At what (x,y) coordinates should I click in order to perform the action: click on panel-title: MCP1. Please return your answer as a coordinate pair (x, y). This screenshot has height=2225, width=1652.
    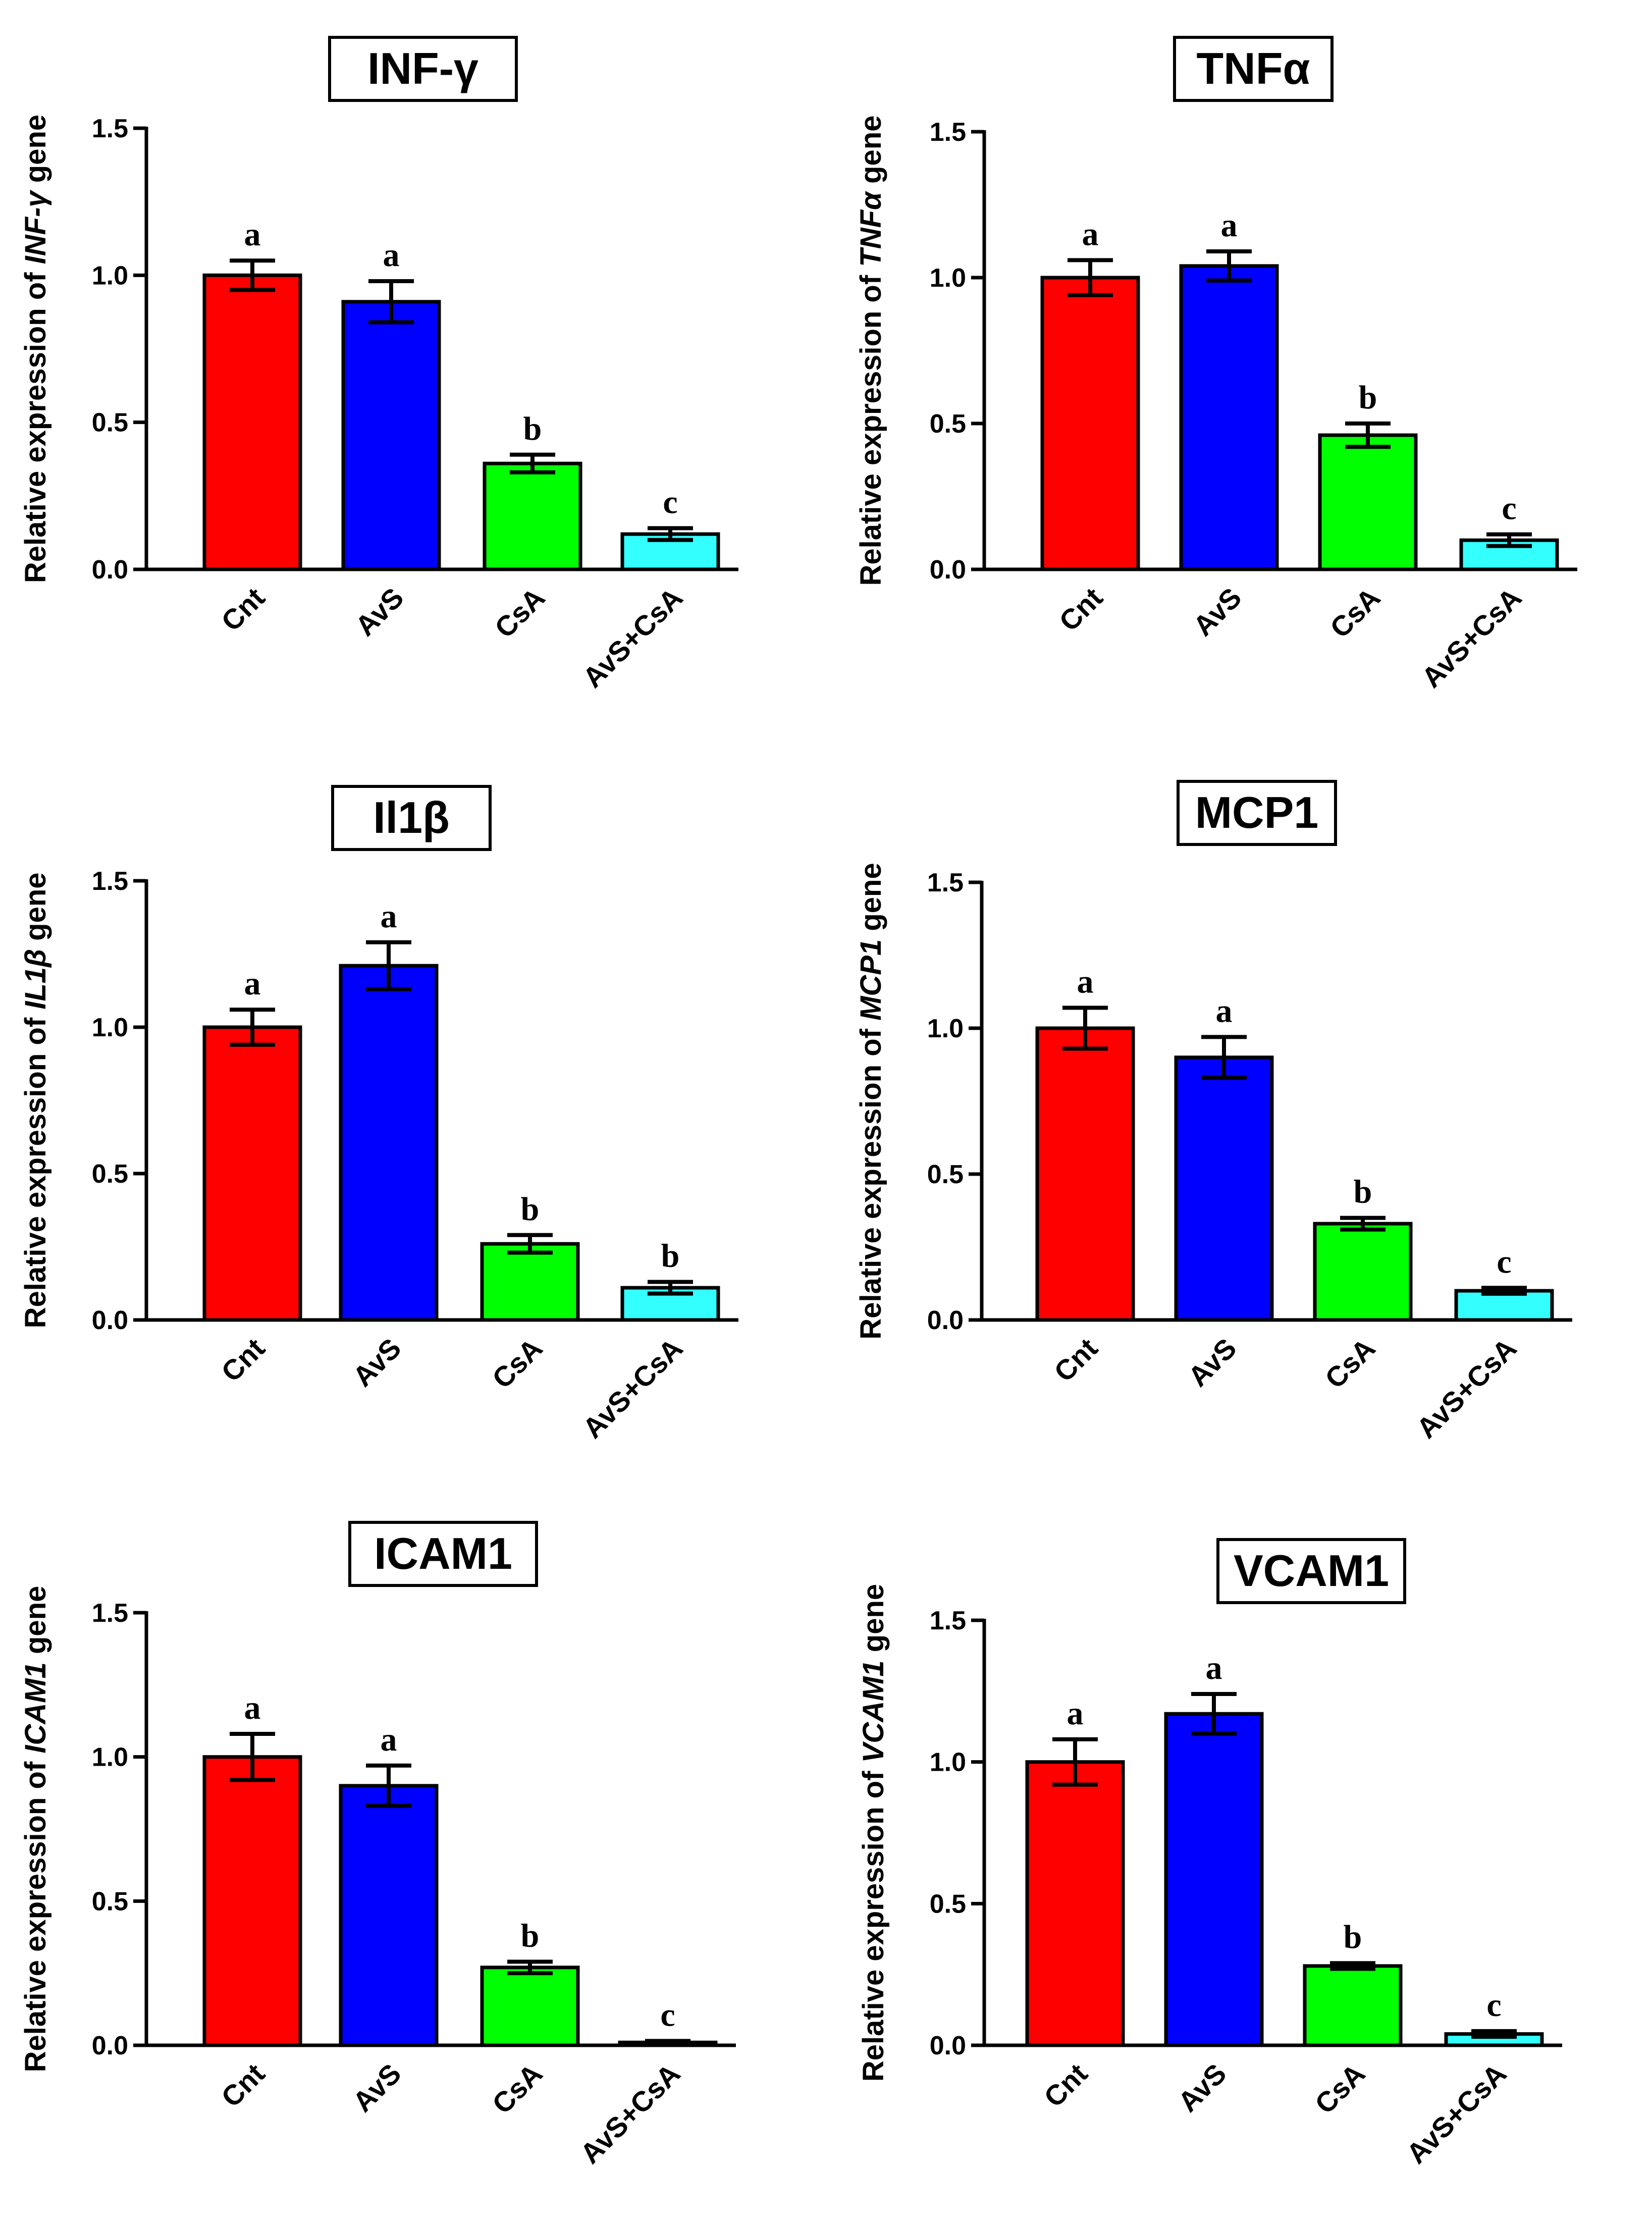
    Looking at the image, I should click on (1257, 812).